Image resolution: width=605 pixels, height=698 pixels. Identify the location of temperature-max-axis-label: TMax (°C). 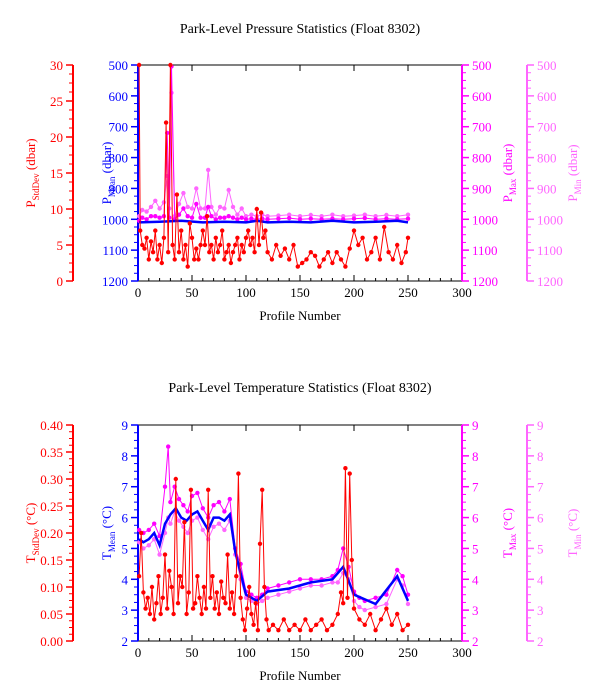
(509, 533).